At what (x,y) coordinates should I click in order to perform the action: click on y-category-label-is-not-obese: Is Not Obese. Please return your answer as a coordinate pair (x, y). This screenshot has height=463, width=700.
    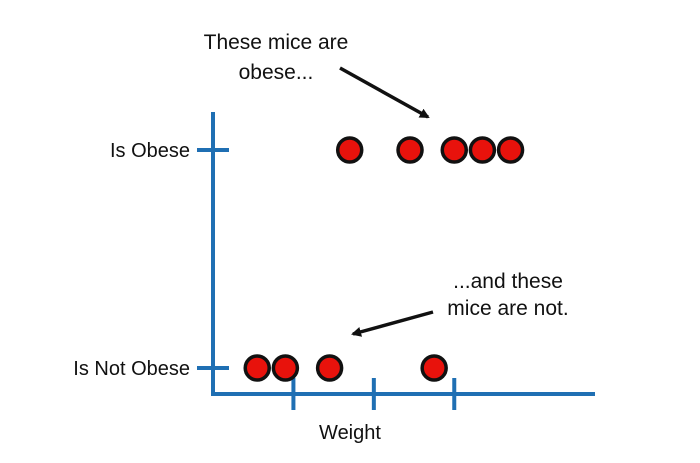
    Looking at the image, I should click on (131, 369).